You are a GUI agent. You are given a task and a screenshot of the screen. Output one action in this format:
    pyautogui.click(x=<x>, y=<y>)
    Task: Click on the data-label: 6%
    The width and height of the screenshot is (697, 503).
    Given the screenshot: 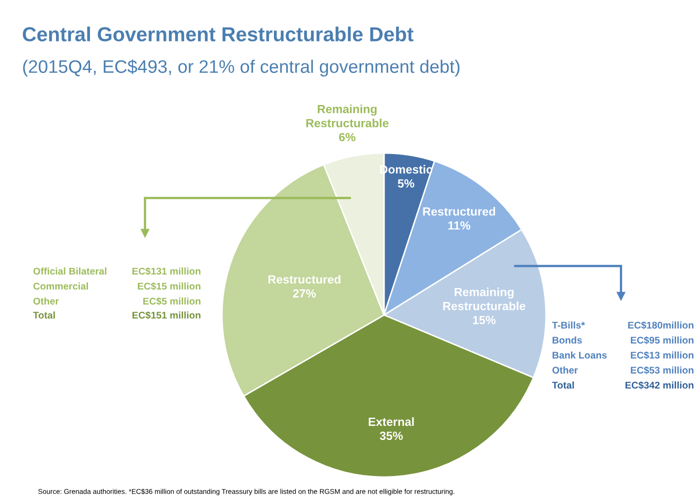 What is the action you would take?
    pyautogui.click(x=347, y=137)
    